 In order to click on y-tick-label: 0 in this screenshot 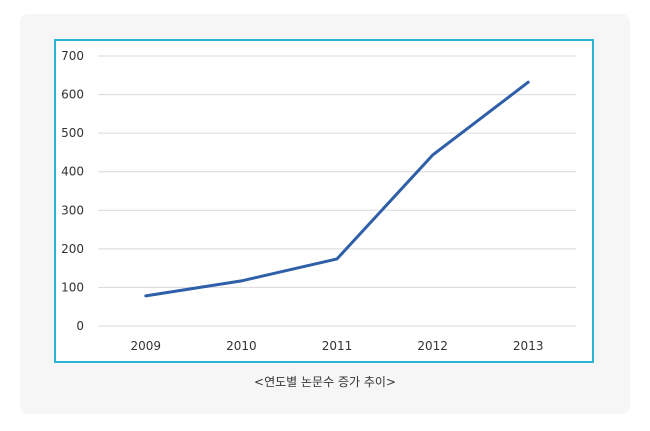, I will do `click(80, 326)`.